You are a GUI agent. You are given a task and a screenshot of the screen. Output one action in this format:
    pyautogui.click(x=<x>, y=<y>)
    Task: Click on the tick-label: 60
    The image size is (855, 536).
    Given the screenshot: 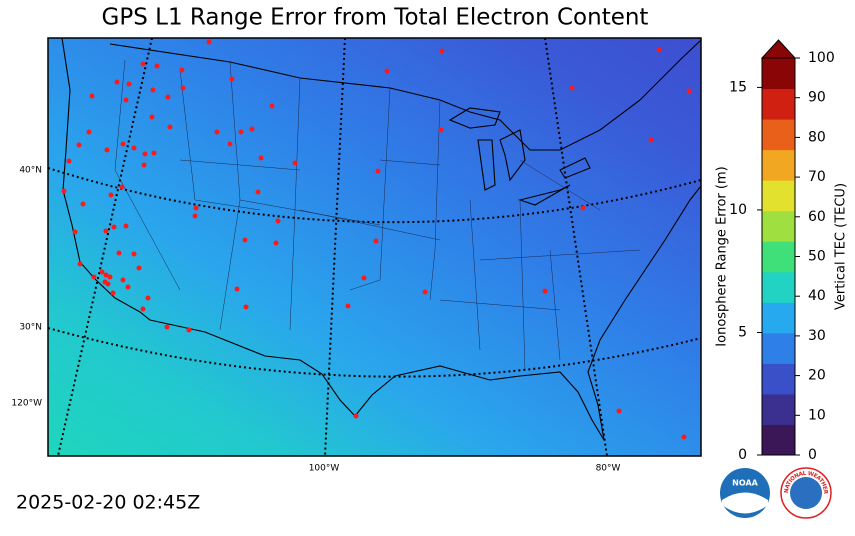 What is the action you would take?
    pyautogui.click(x=817, y=217)
    